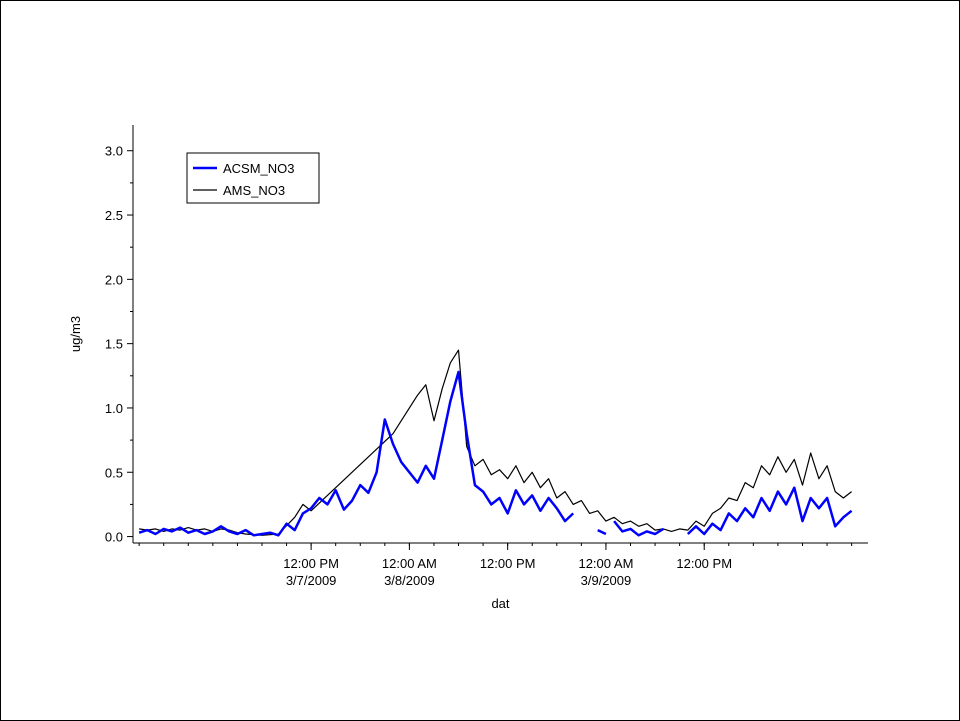  I want to click on y-tick-label: 2.0, so click(114, 279).